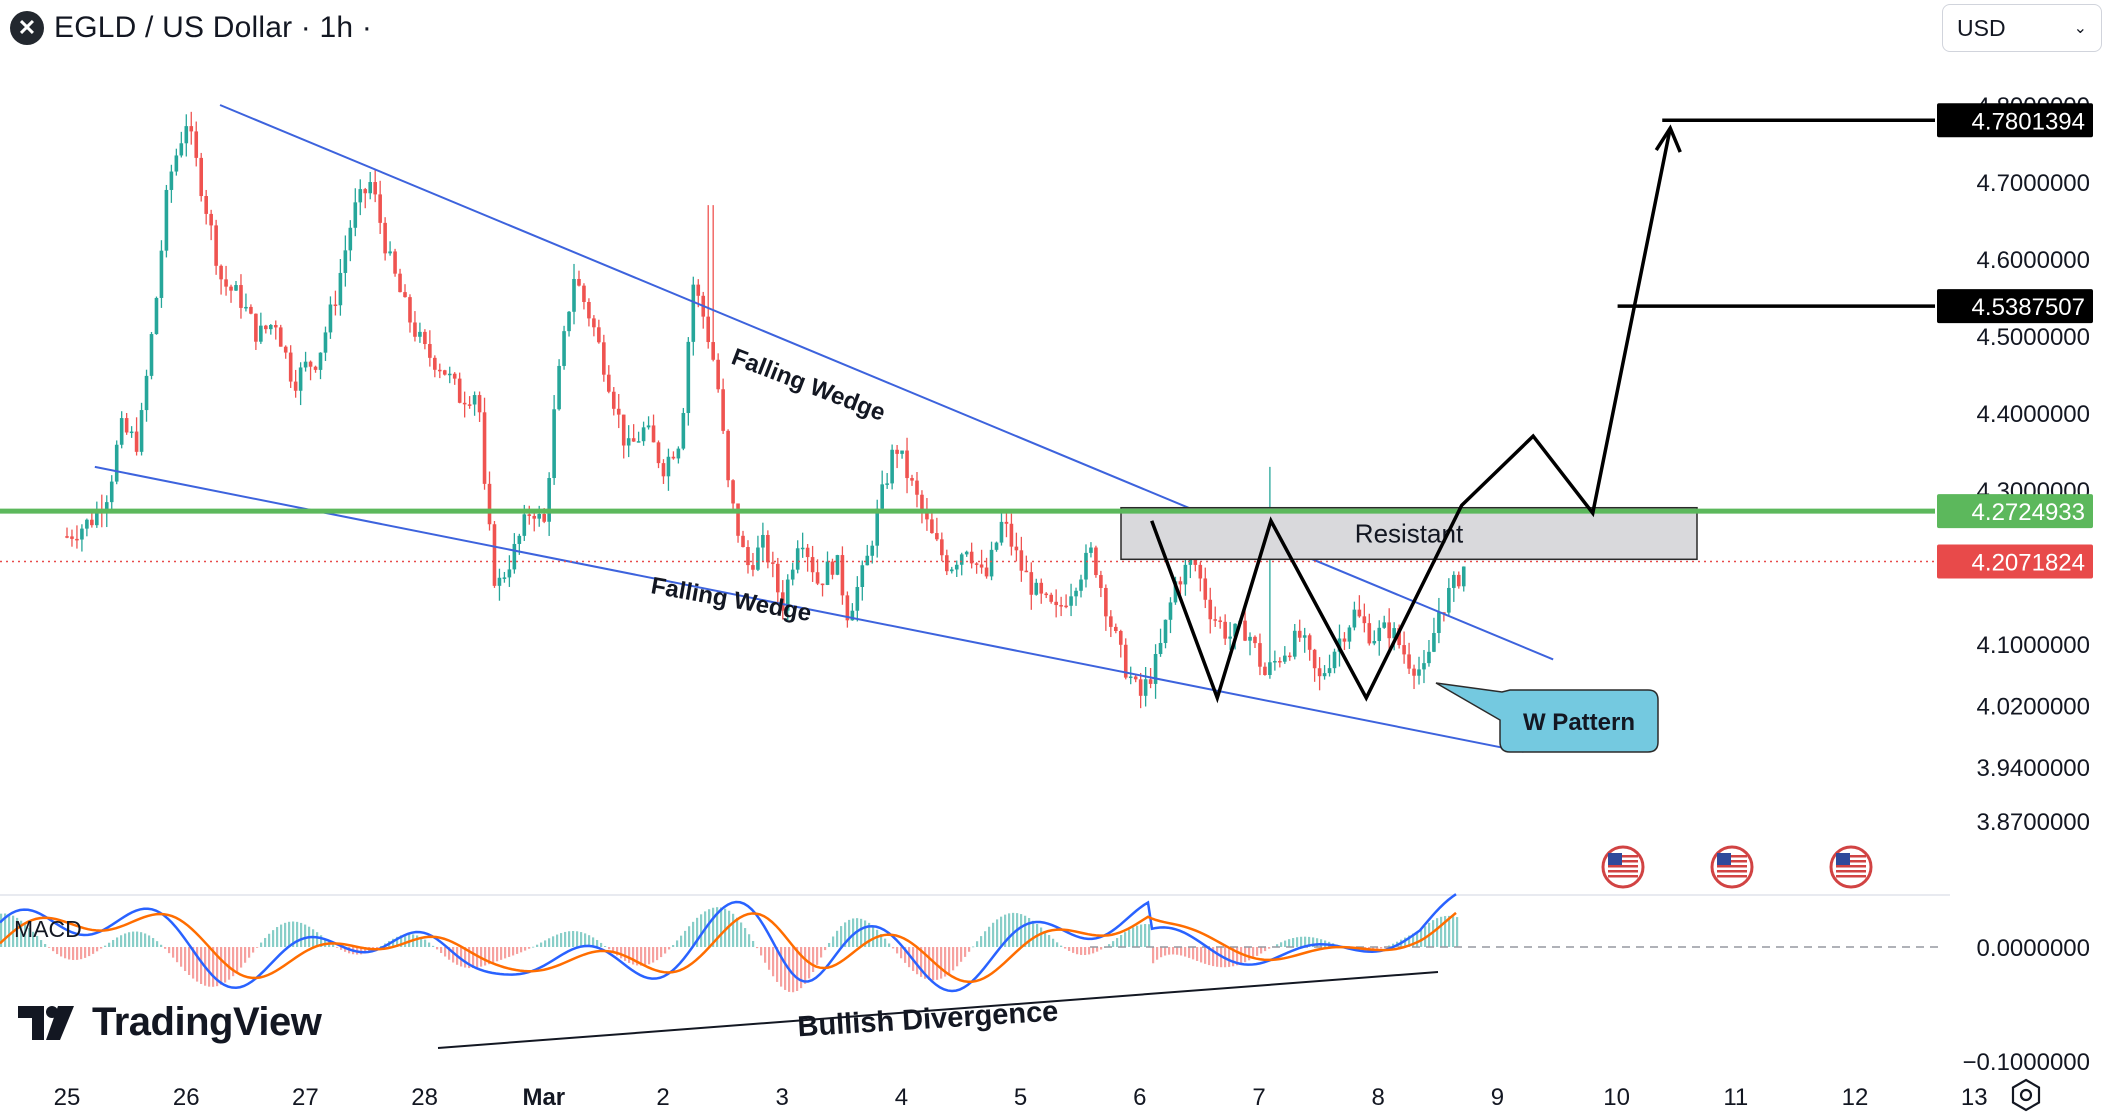 The image size is (2108, 1118). I want to click on w-pattern-label: W Pattern, so click(1579, 722).